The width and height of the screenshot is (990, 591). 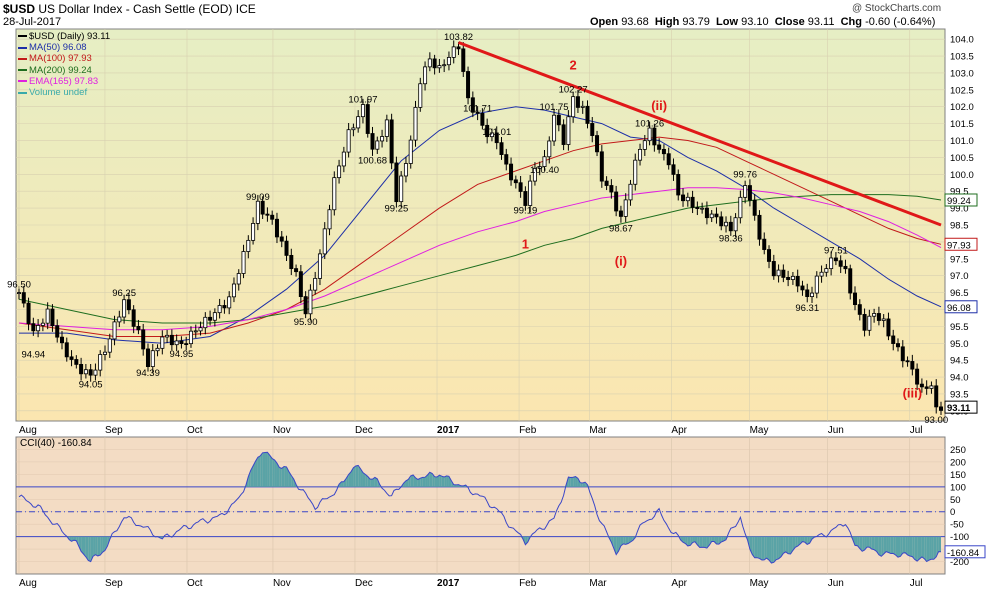 What do you see at coordinates (959, 293) in the screenshot?
I see `price-tick-label: 96.5` at bounding box center [959, 293].